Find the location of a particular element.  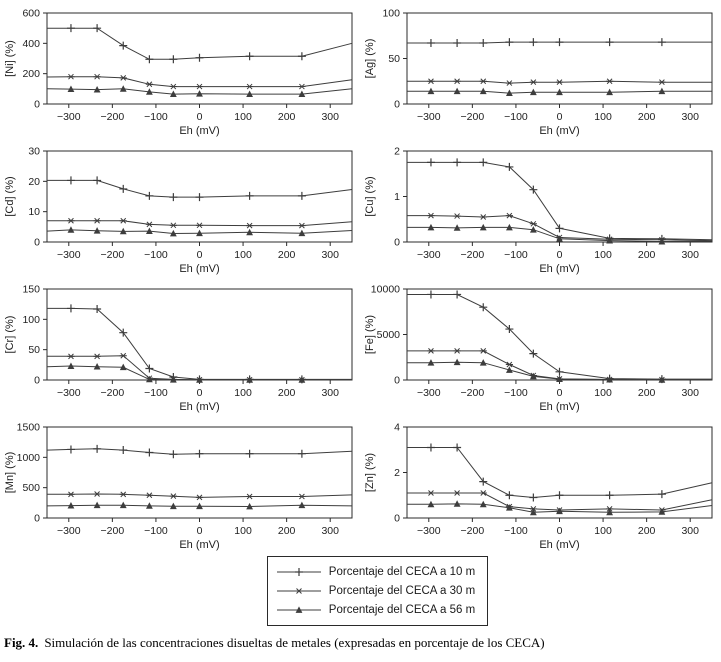

legend-item-10m: Porcentaje del CECA a 10 m is located at coordinates (375, 571).